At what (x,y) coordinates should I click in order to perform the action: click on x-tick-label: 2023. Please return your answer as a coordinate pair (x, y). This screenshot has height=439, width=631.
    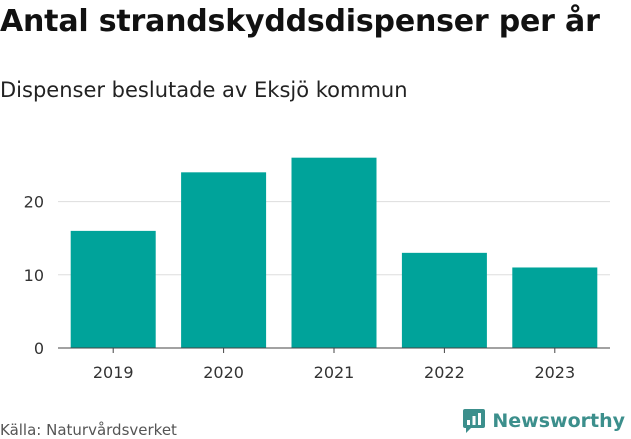
    Looking at the image, I should click on (554, 372).